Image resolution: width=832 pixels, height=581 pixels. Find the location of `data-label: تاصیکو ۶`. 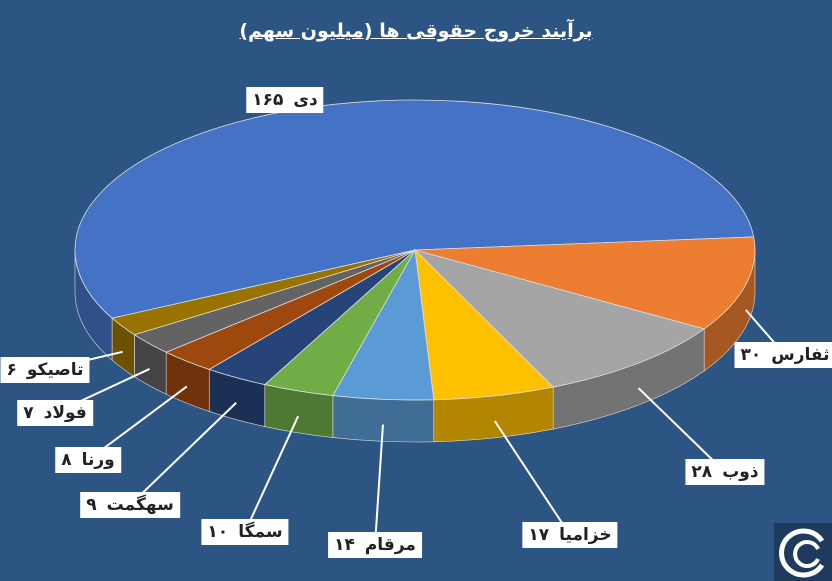

data-label: تاصیکو ۶ is located at coordinates (45, 370).